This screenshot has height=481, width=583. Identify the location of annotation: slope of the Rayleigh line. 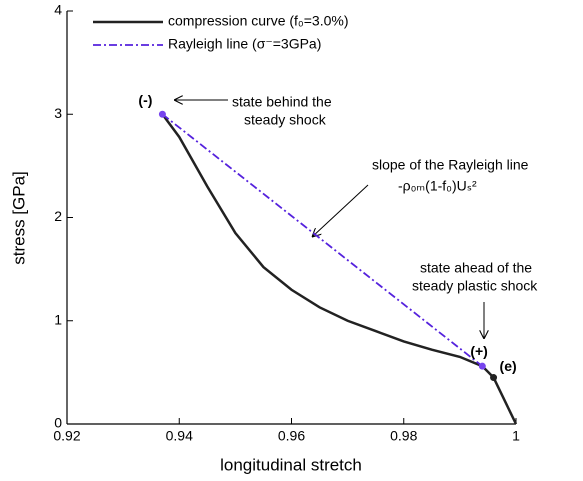
(450, 165).